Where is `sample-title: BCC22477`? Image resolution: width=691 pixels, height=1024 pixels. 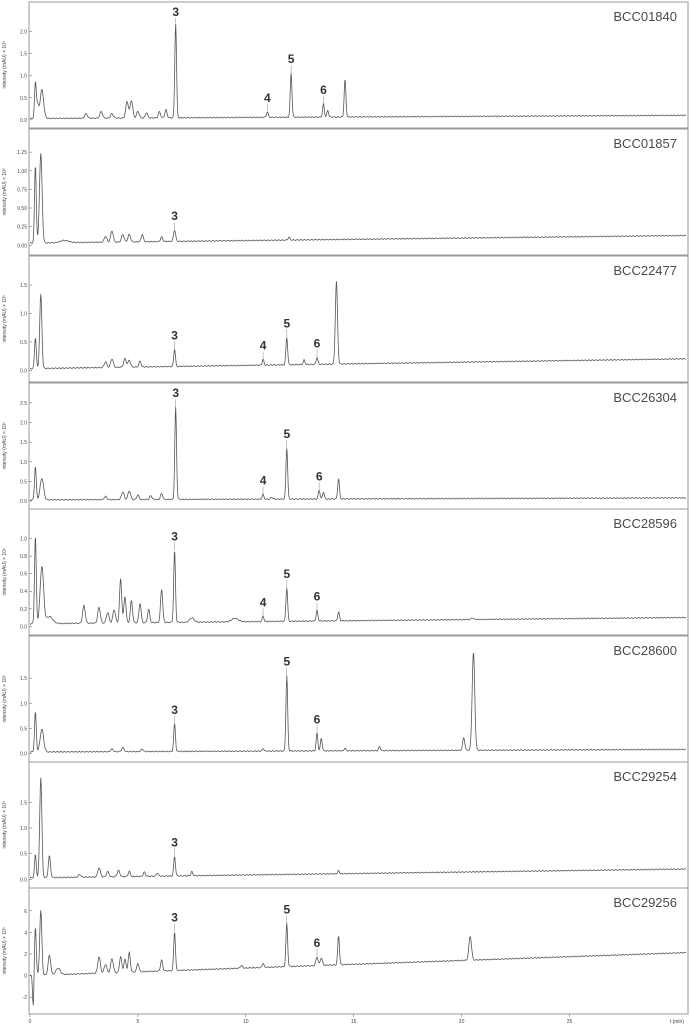 sample-title: BCC22477 is located at coordinates (645, 270).